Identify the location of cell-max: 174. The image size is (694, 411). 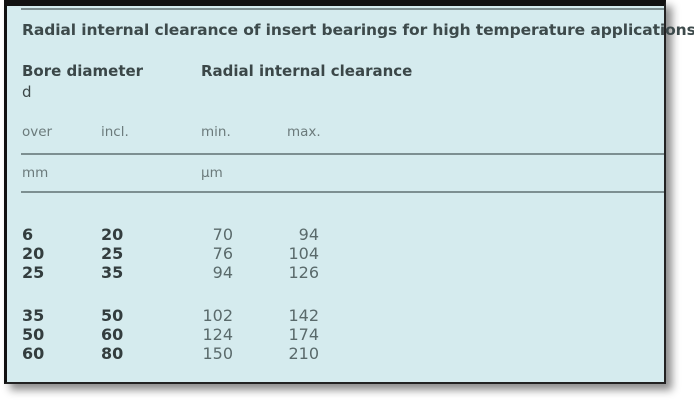
(303, 334).